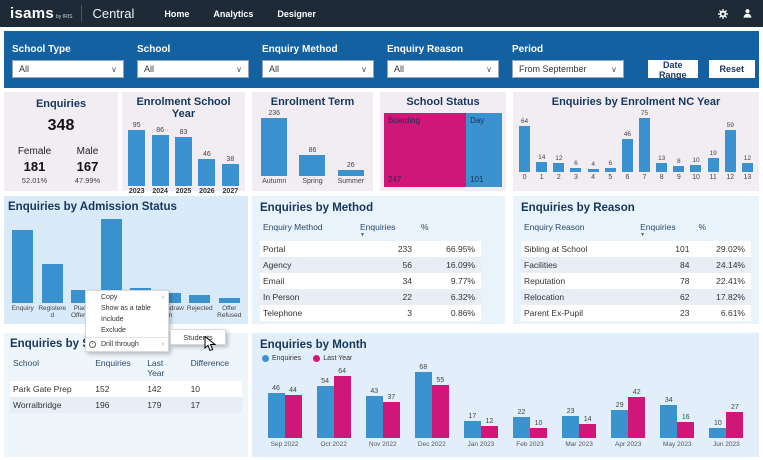 The width and height of the screenshot is (763, 460). What do you see at coordinates (41, 13) in the screenshot?
I see `isams-logo: isams by IRIS` at bounding box center [41, 13].